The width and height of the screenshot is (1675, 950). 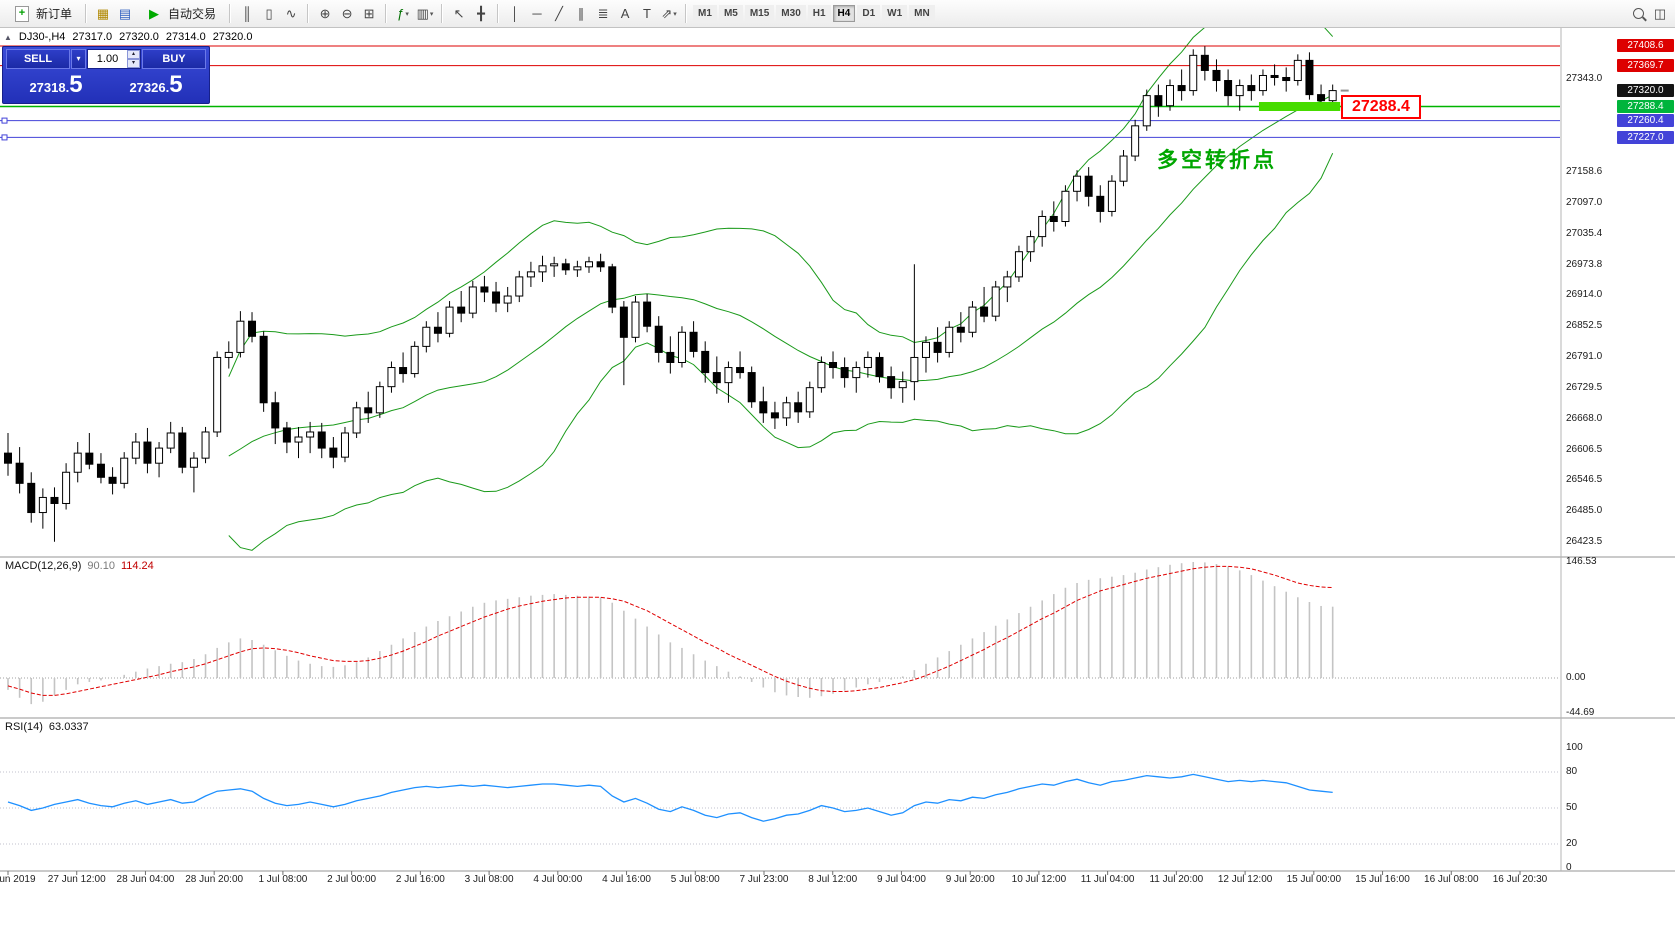 I want to click on rsi-line, so click(x=670, y=797).